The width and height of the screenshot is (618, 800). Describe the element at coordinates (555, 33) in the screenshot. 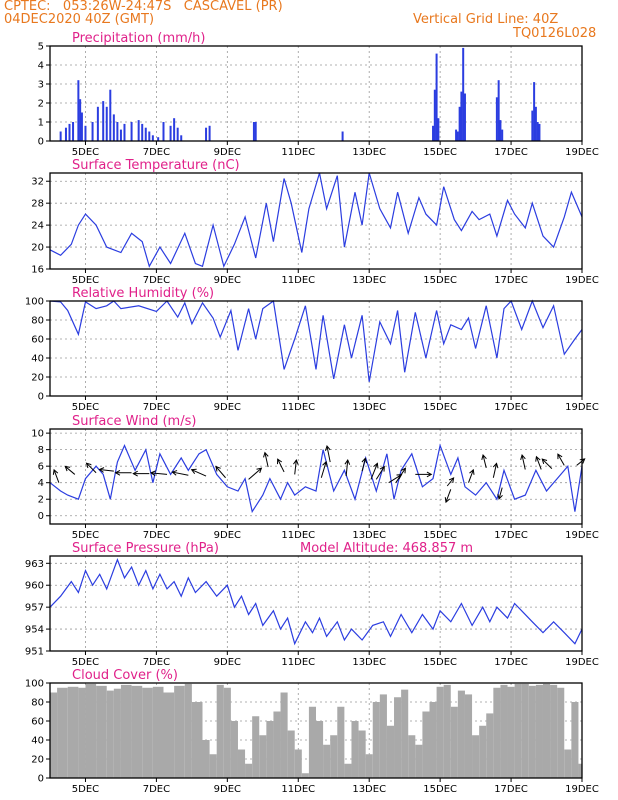

I see `run-id: TQ0126L028` at that location.